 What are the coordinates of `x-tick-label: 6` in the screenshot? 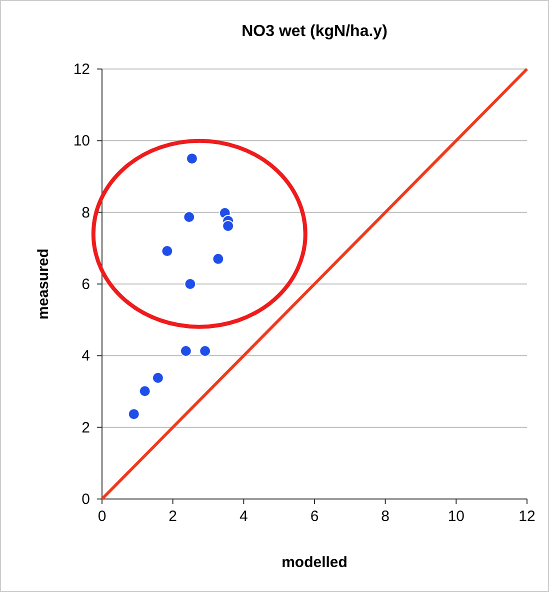 It's located at (314, 516).